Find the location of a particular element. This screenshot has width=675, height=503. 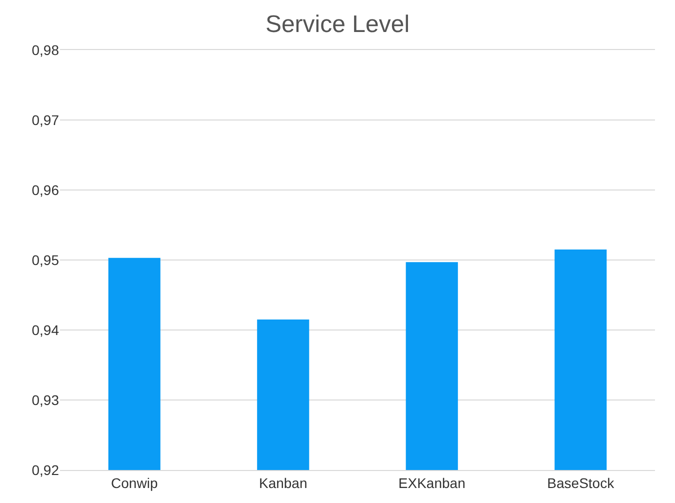

y-tick-label: 0,93 is located at coordinates (46, 400).